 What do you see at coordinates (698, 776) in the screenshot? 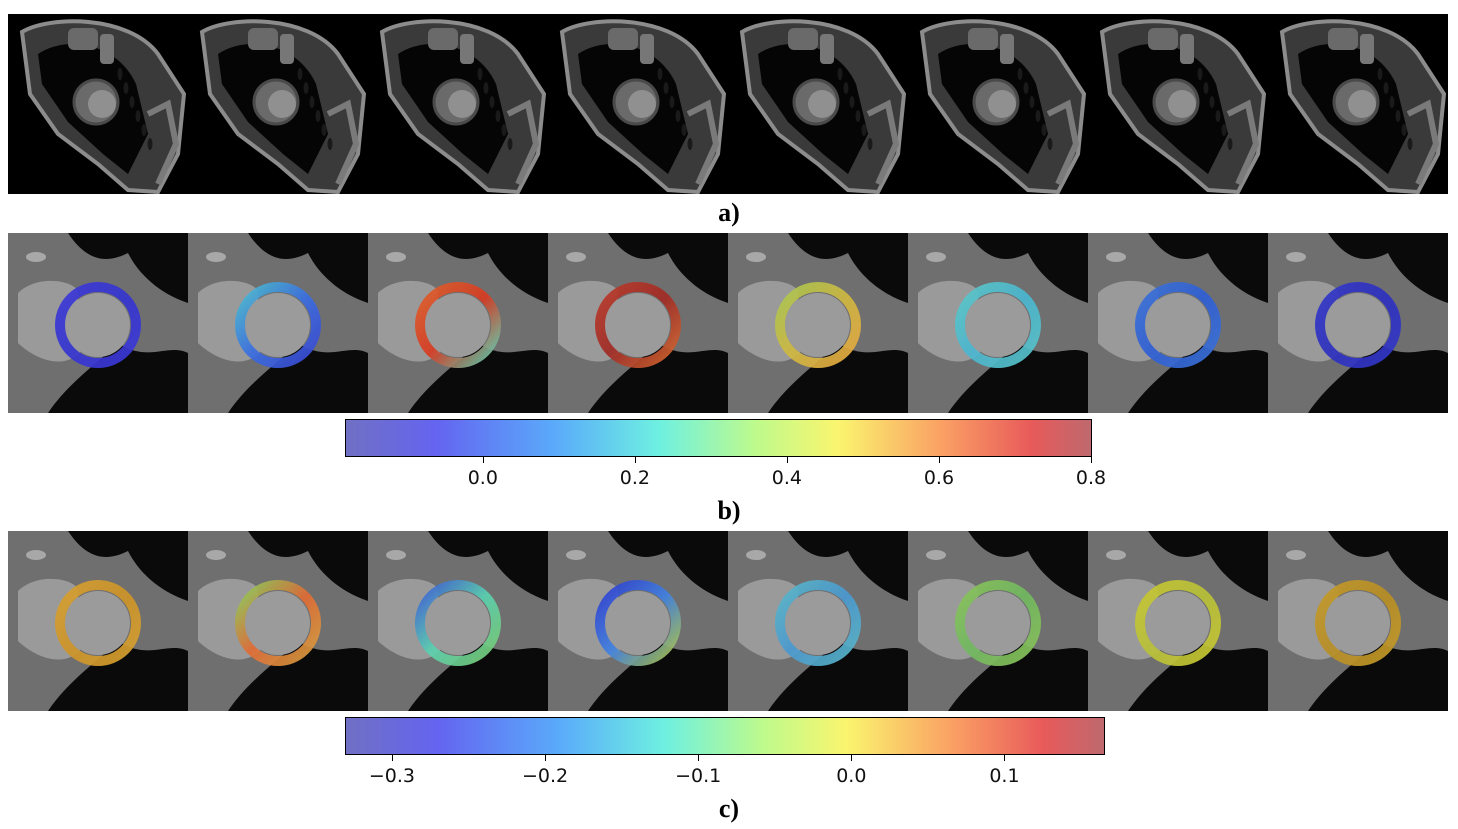
I see `colorbar-c-tick-label: −0.1` at bounding box center [698, 776].